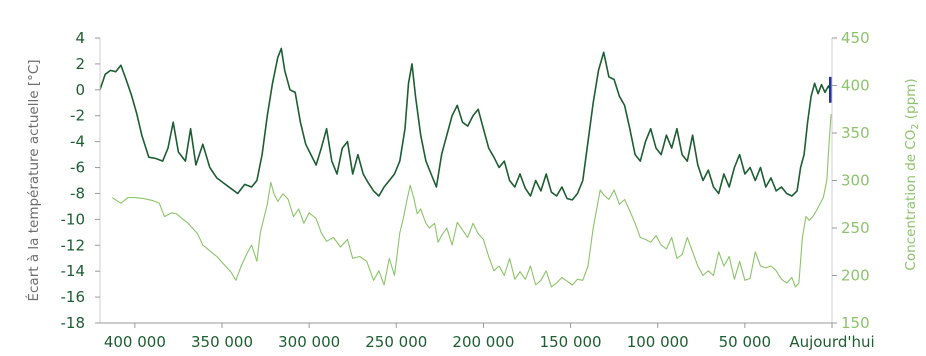  I want to click on present-marker, so click(830, 89).